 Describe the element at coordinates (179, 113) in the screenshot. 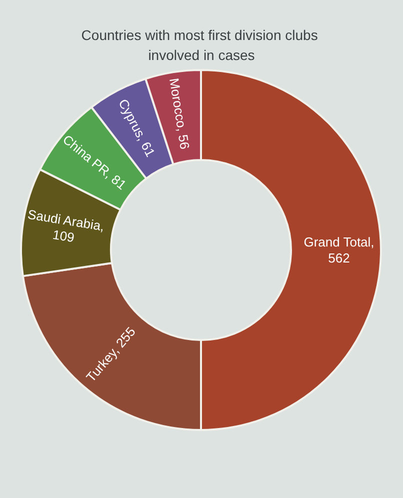

I see `data-label: Morocco, 56` at that location.